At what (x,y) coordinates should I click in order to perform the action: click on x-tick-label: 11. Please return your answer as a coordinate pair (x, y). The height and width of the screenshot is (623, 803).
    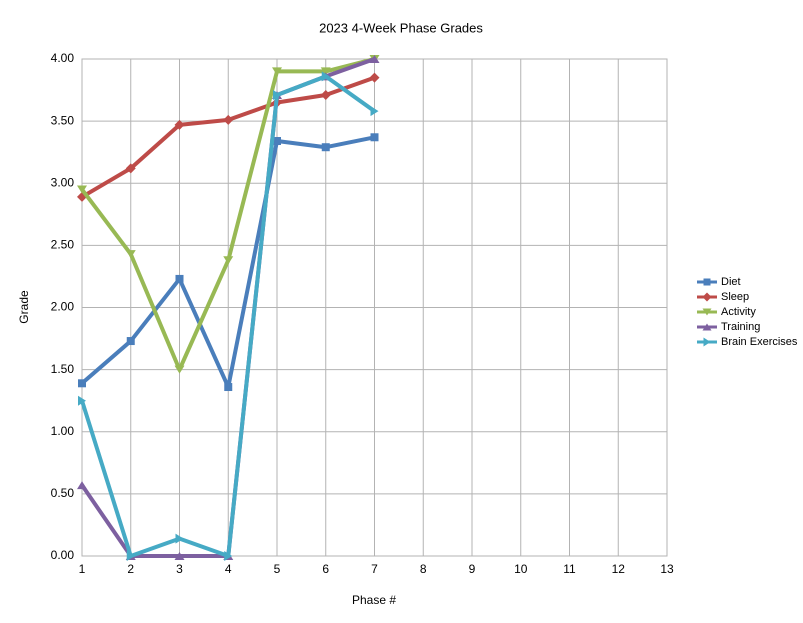
    Looking at the image, I should click on (569, 569).